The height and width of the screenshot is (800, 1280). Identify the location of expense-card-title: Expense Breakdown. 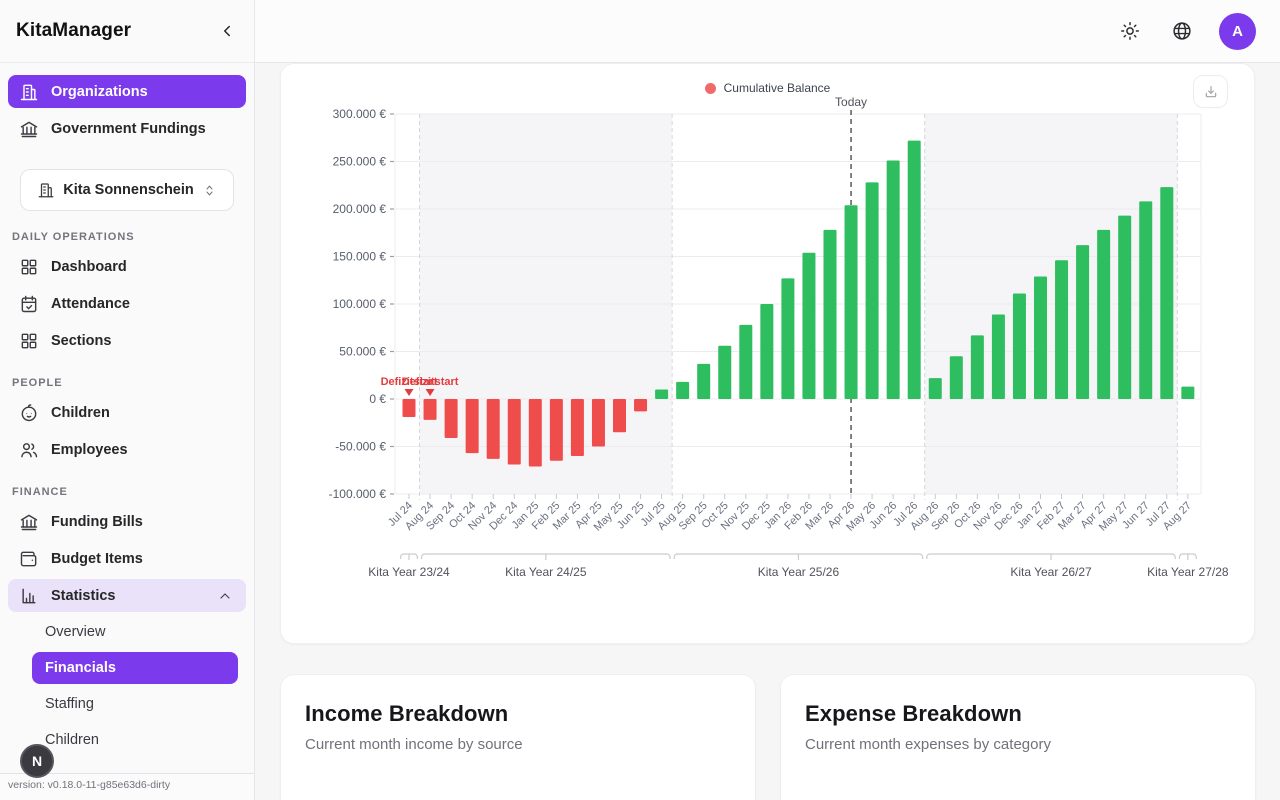
(913, 713).